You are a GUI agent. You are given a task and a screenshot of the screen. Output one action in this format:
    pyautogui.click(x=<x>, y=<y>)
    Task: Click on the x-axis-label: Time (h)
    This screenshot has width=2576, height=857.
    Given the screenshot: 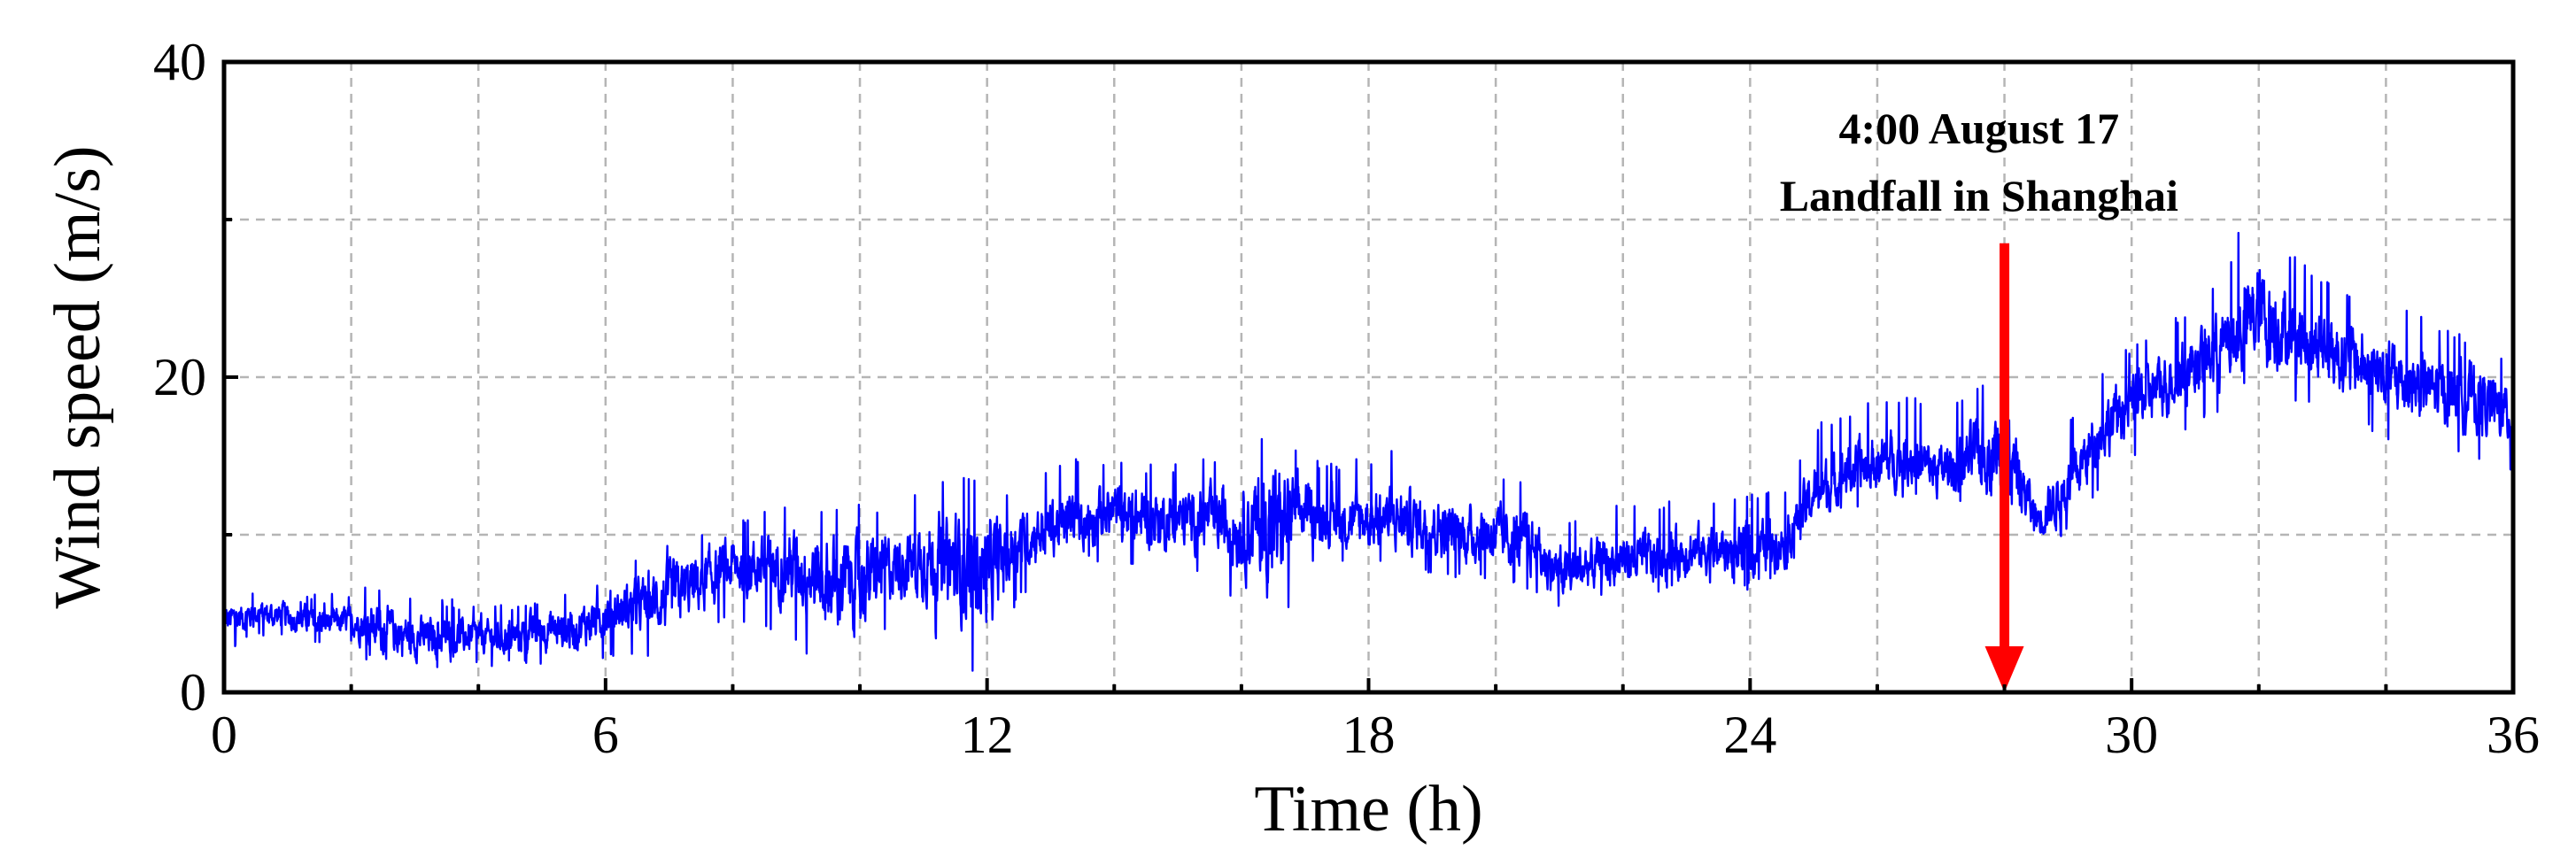 What is the action you would take?
    pyautogui.click(x=1368, y=809)
    